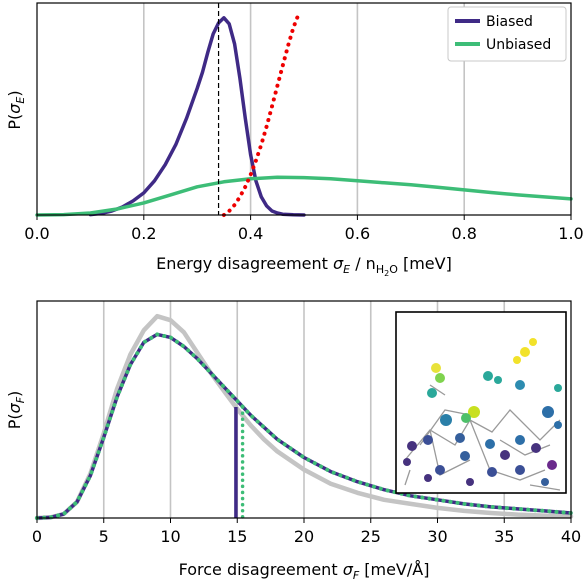  What do you see at coordinates (509, 22) in the screenshot?
I see `legend-label-biased: Biased` at bounding box center [509, 22].